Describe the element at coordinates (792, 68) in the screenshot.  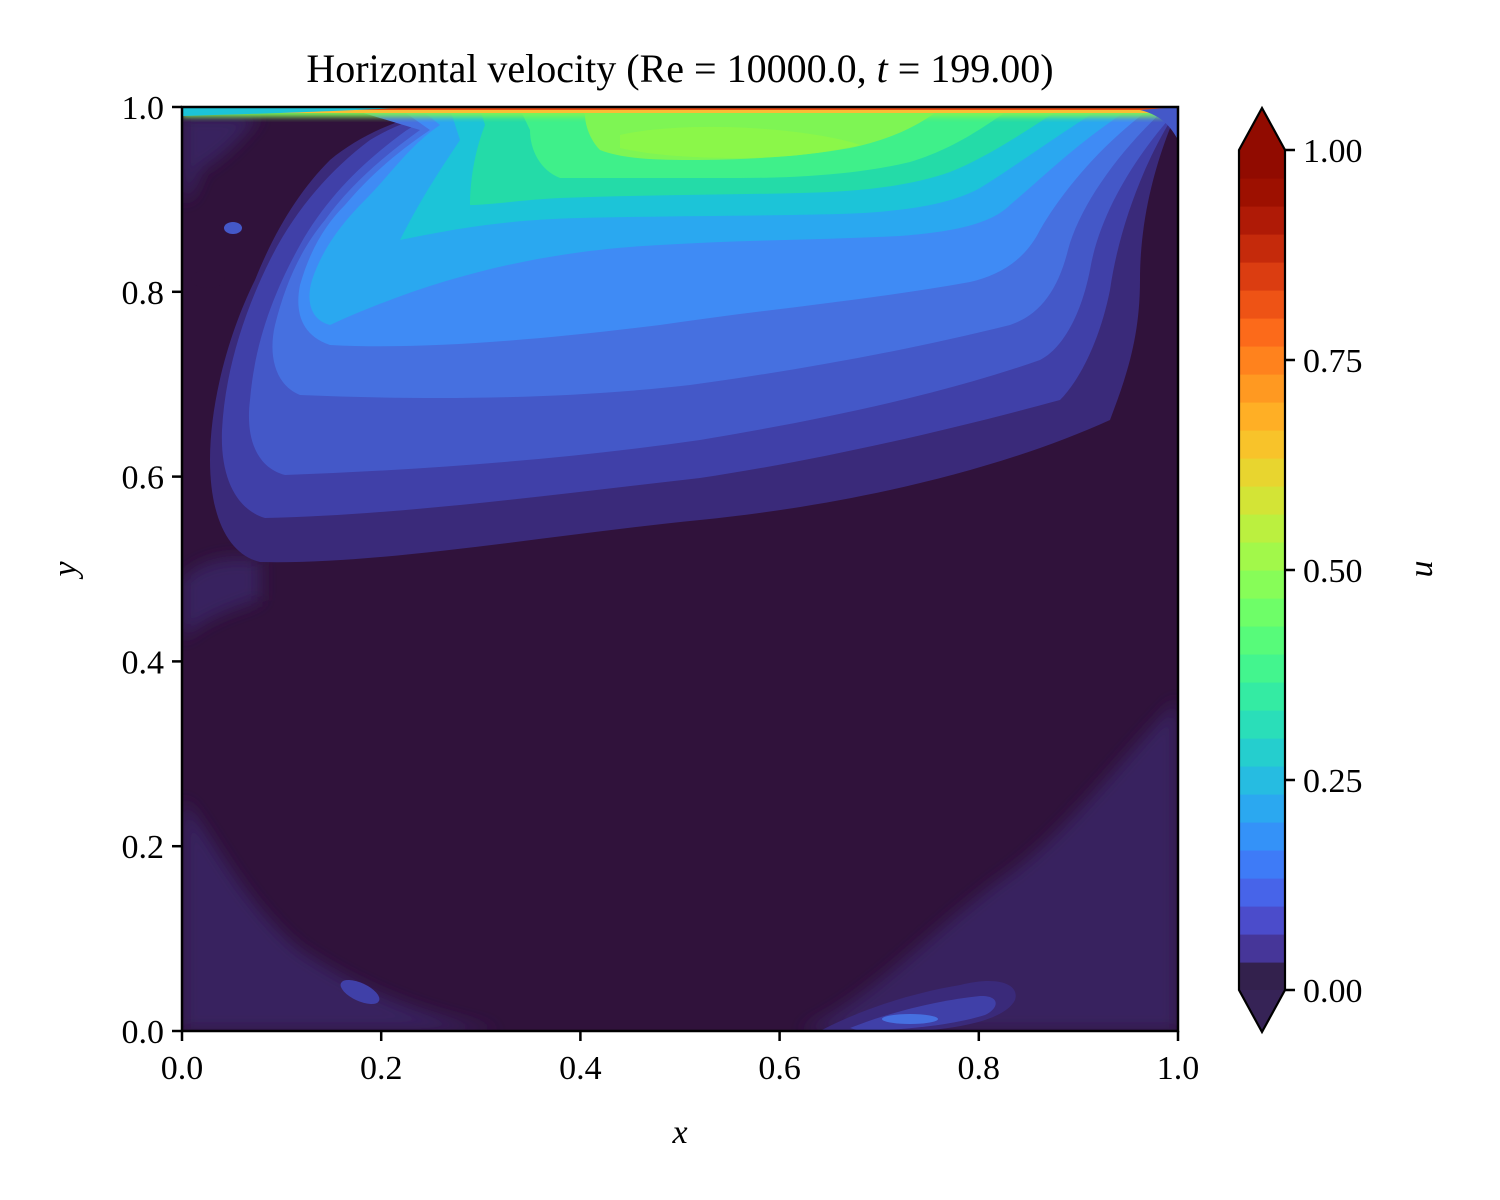
I see `title-re-value: 10000.0` at that location.